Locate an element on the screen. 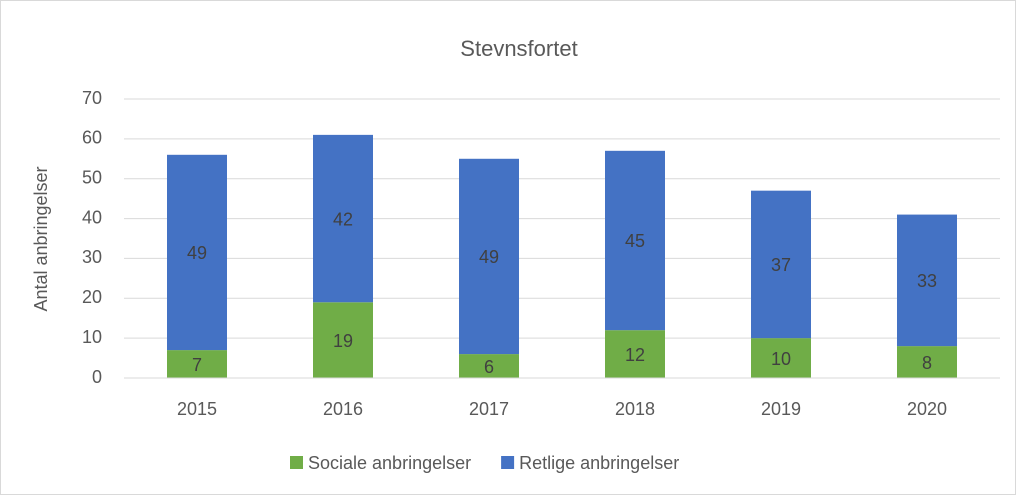 Image resolution: width=1016 pixels, height=495 pixels. data-label: 6 is located at coordinates (489, 367).